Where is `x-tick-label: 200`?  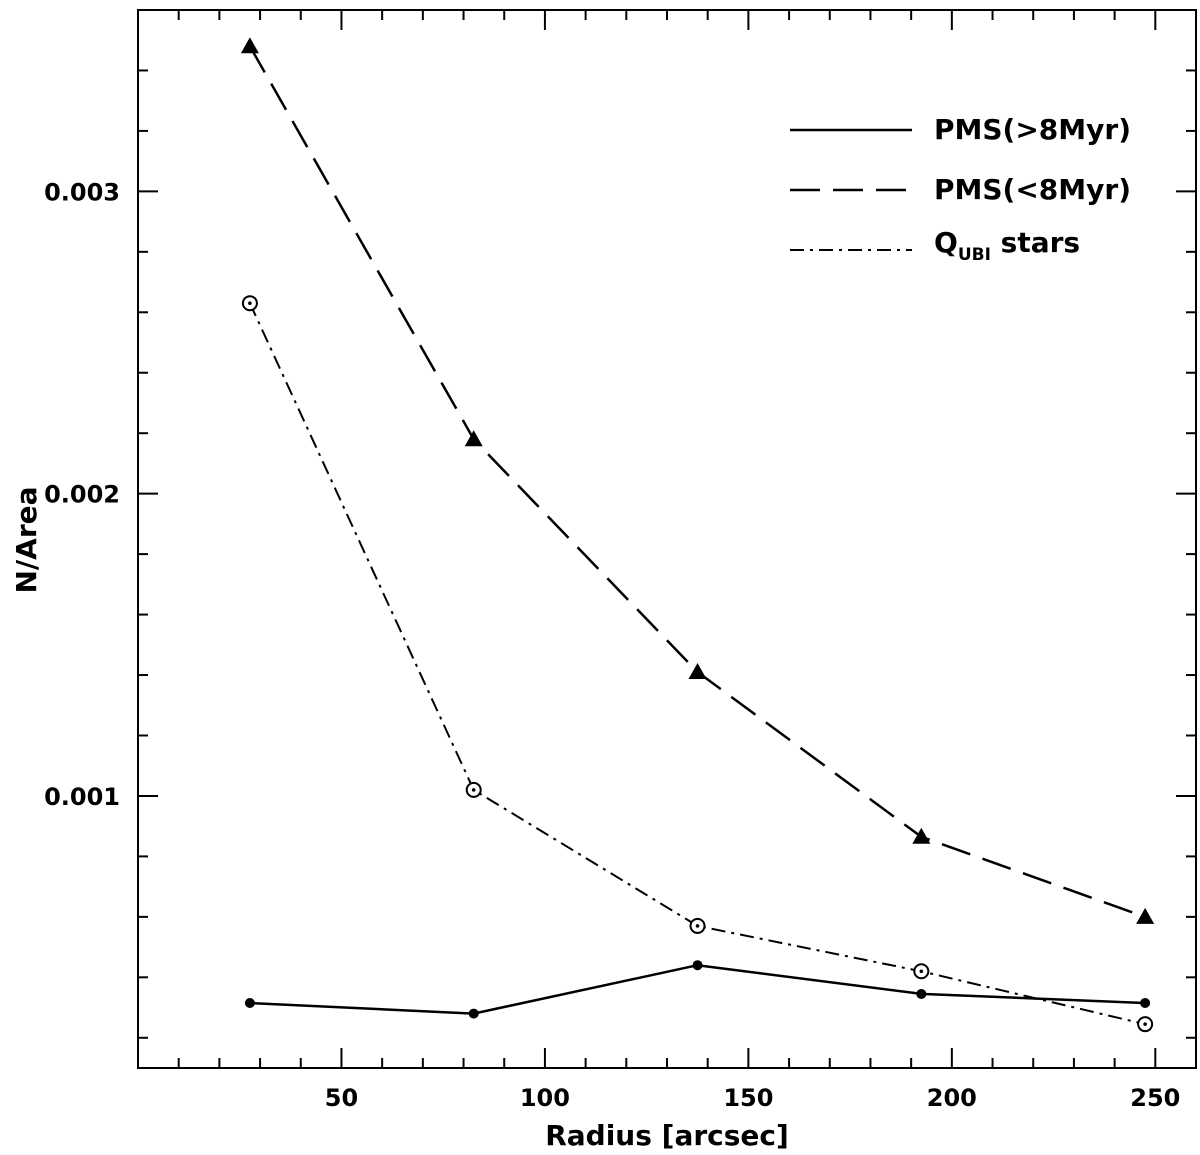
x-tick-label: 200 is located at coordinates (952, 1098).